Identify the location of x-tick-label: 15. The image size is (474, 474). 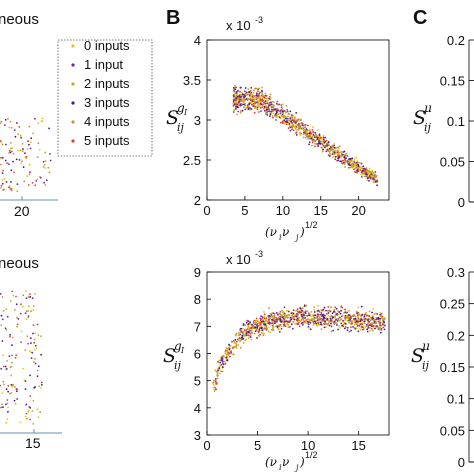
(358, 445).